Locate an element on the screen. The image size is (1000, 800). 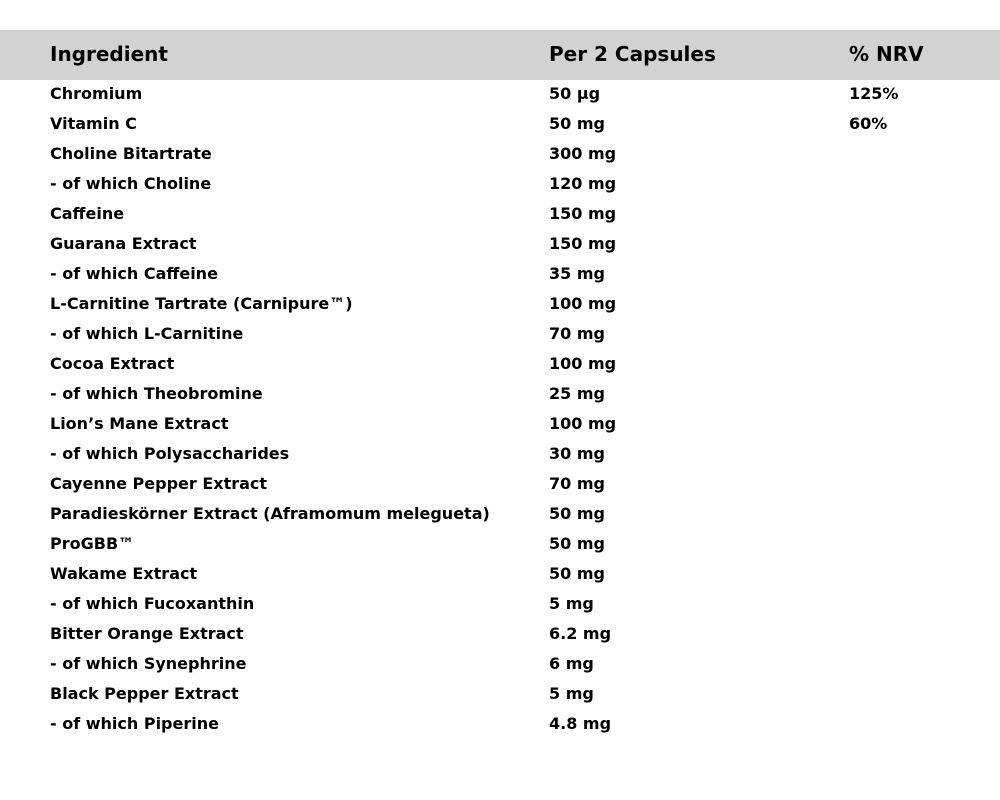
nrv-cell: 125% is located at coordinates (874, 93).